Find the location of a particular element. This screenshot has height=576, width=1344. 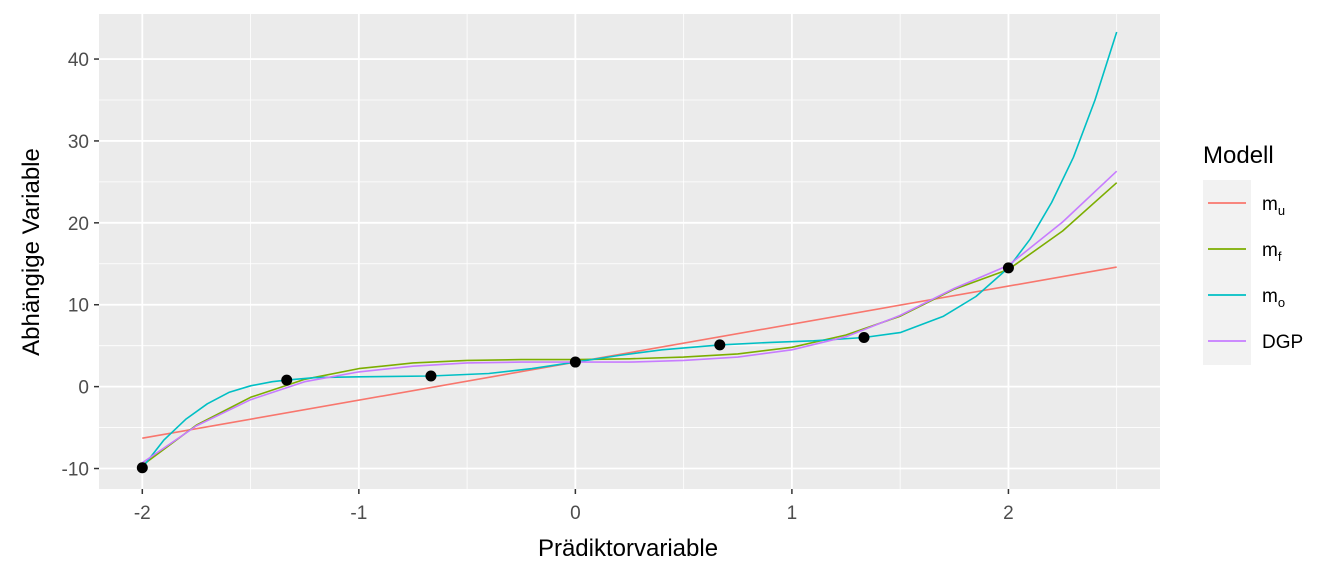

y-axis-title: Abhängige Variable is located at coordinates (31, 252).